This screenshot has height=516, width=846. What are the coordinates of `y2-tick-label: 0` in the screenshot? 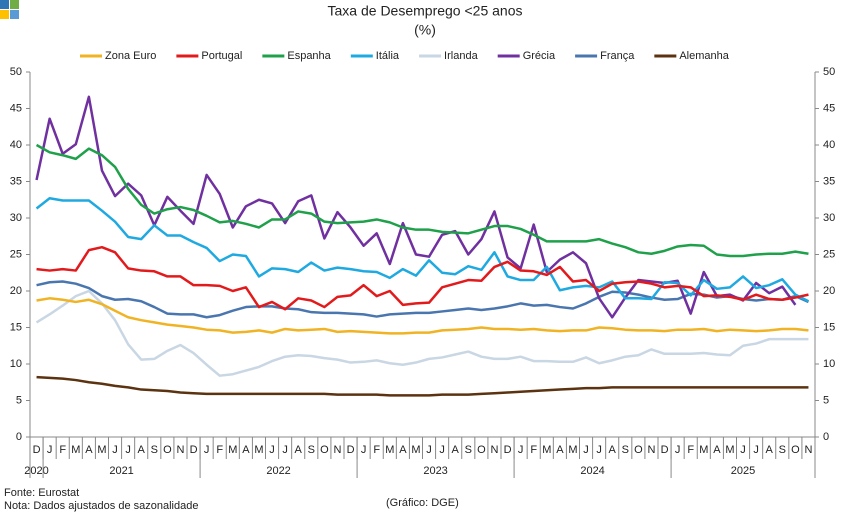 It's located at (826, 437).